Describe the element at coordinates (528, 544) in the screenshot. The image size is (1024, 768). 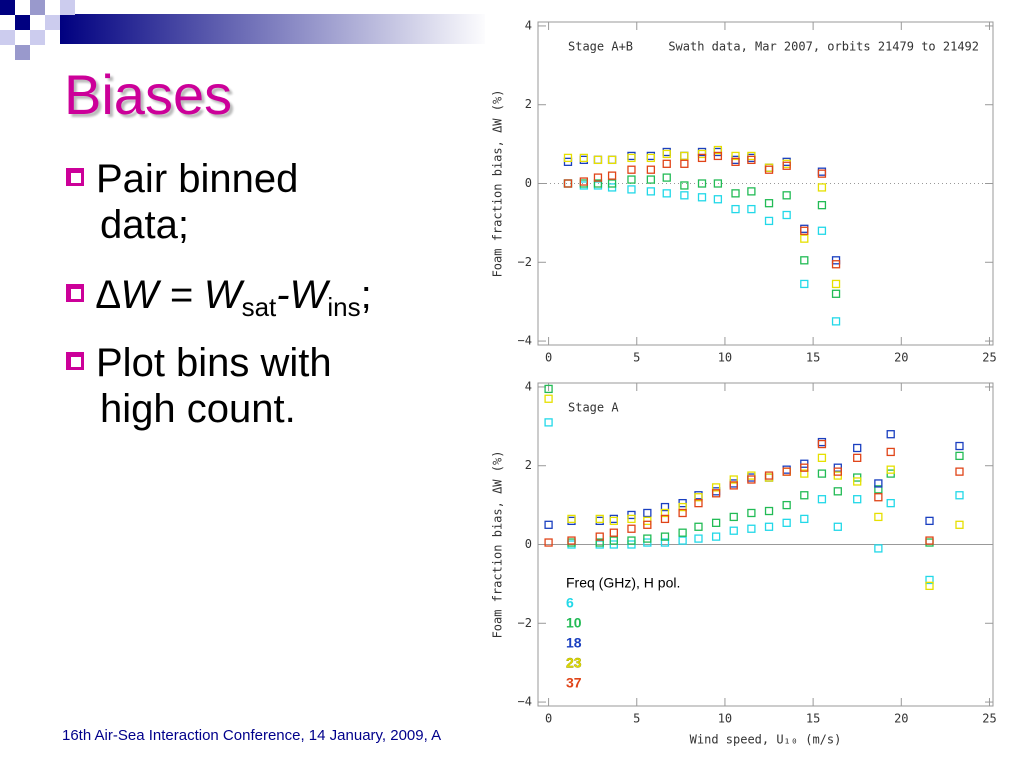
I see `y-tick-label: 0` at that location.